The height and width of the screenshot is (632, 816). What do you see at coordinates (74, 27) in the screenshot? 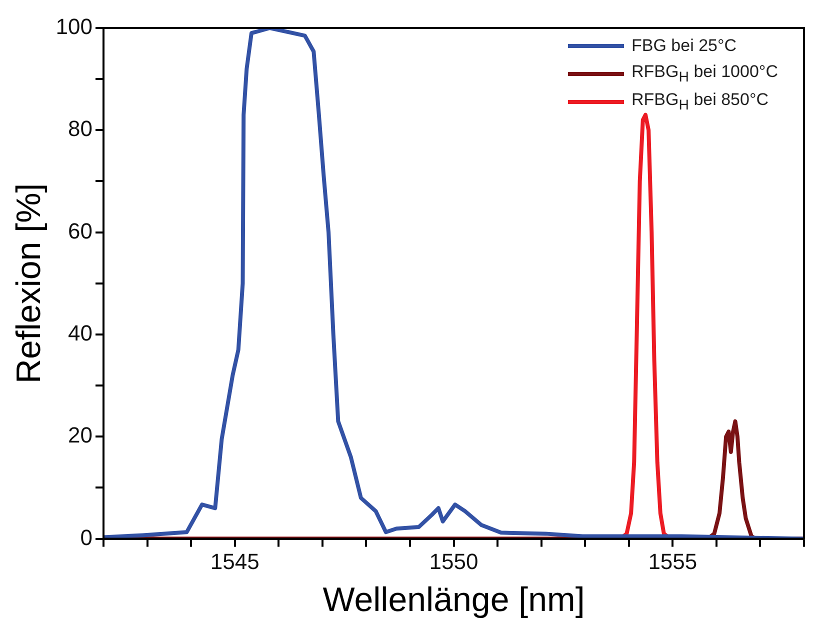
I see `y-tick-label: 100` at bounding box center [74, 27].